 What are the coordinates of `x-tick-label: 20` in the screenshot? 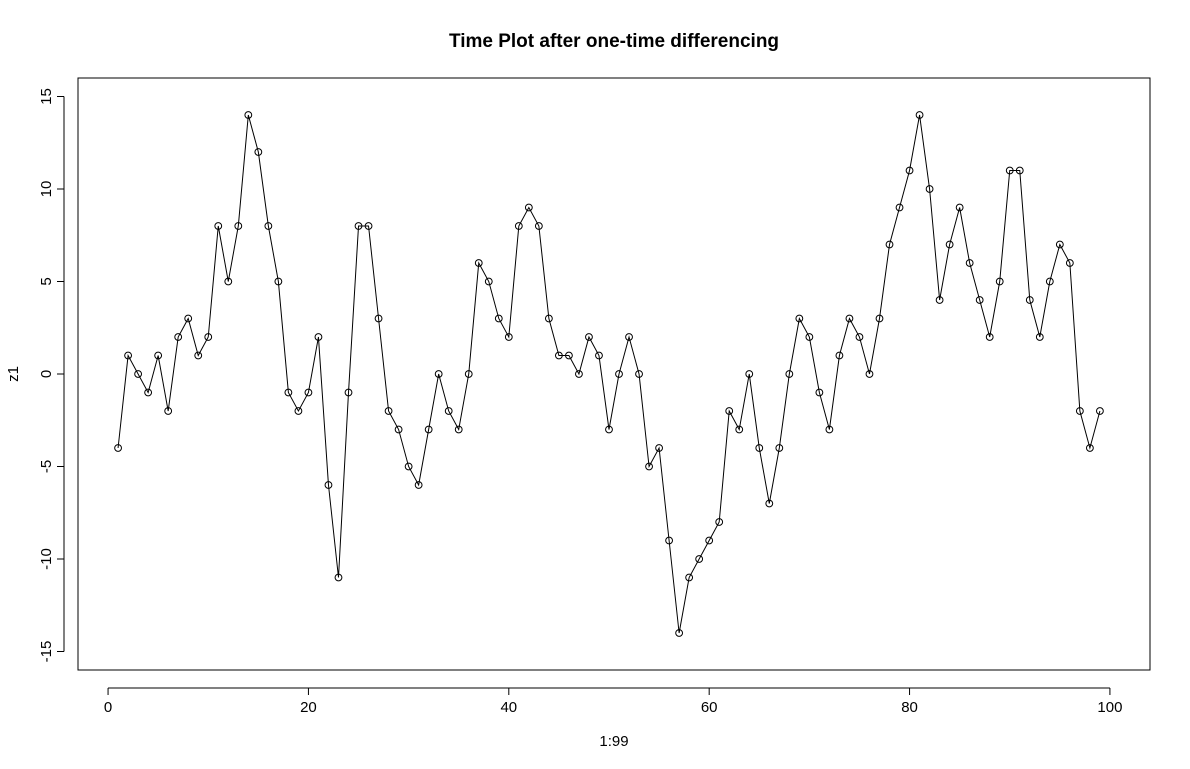 It's located at (308, 707).